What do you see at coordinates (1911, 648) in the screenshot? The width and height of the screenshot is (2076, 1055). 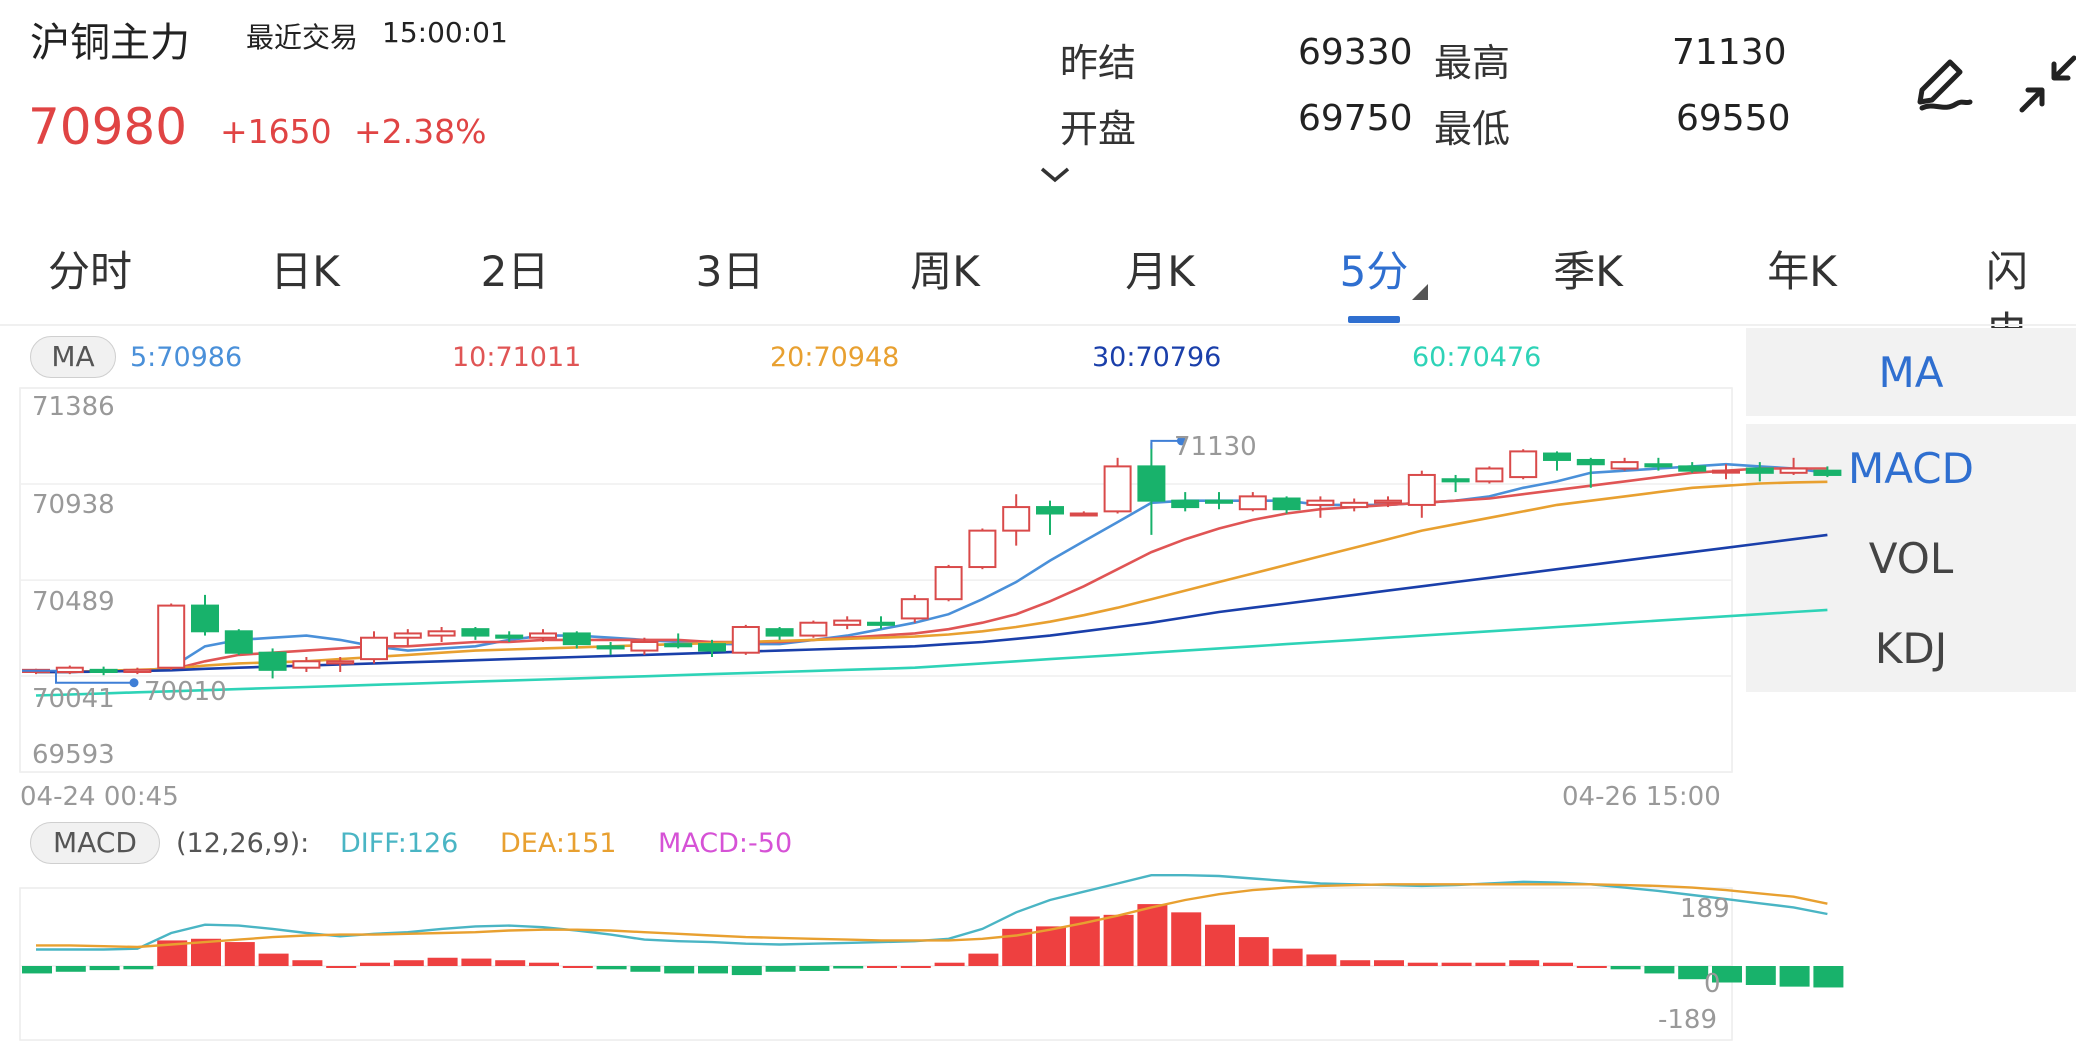 I see `indicator-kdj-button: KDJ` at bounding box center [1911, 648].